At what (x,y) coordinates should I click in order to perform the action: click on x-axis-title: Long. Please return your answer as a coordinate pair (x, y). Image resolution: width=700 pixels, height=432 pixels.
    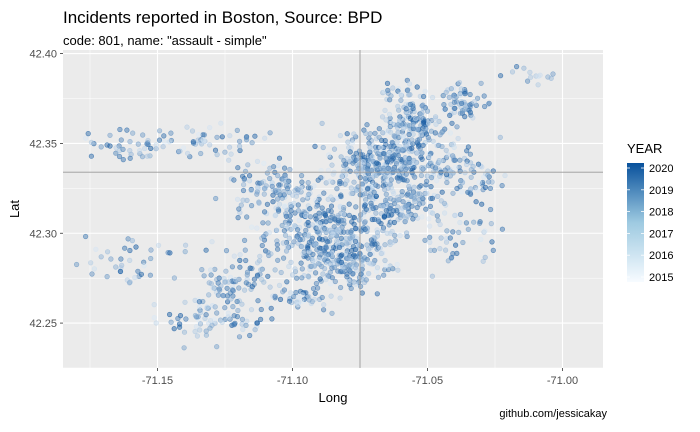
    Looking at the image, I should click on (333, 397).